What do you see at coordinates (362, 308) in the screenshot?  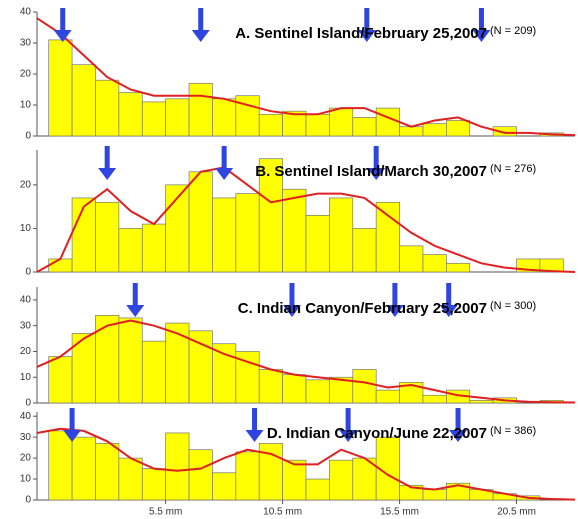 I see `panel-title: C. Indian Canyon/February 25,2007` at bounding box center [362, 308].